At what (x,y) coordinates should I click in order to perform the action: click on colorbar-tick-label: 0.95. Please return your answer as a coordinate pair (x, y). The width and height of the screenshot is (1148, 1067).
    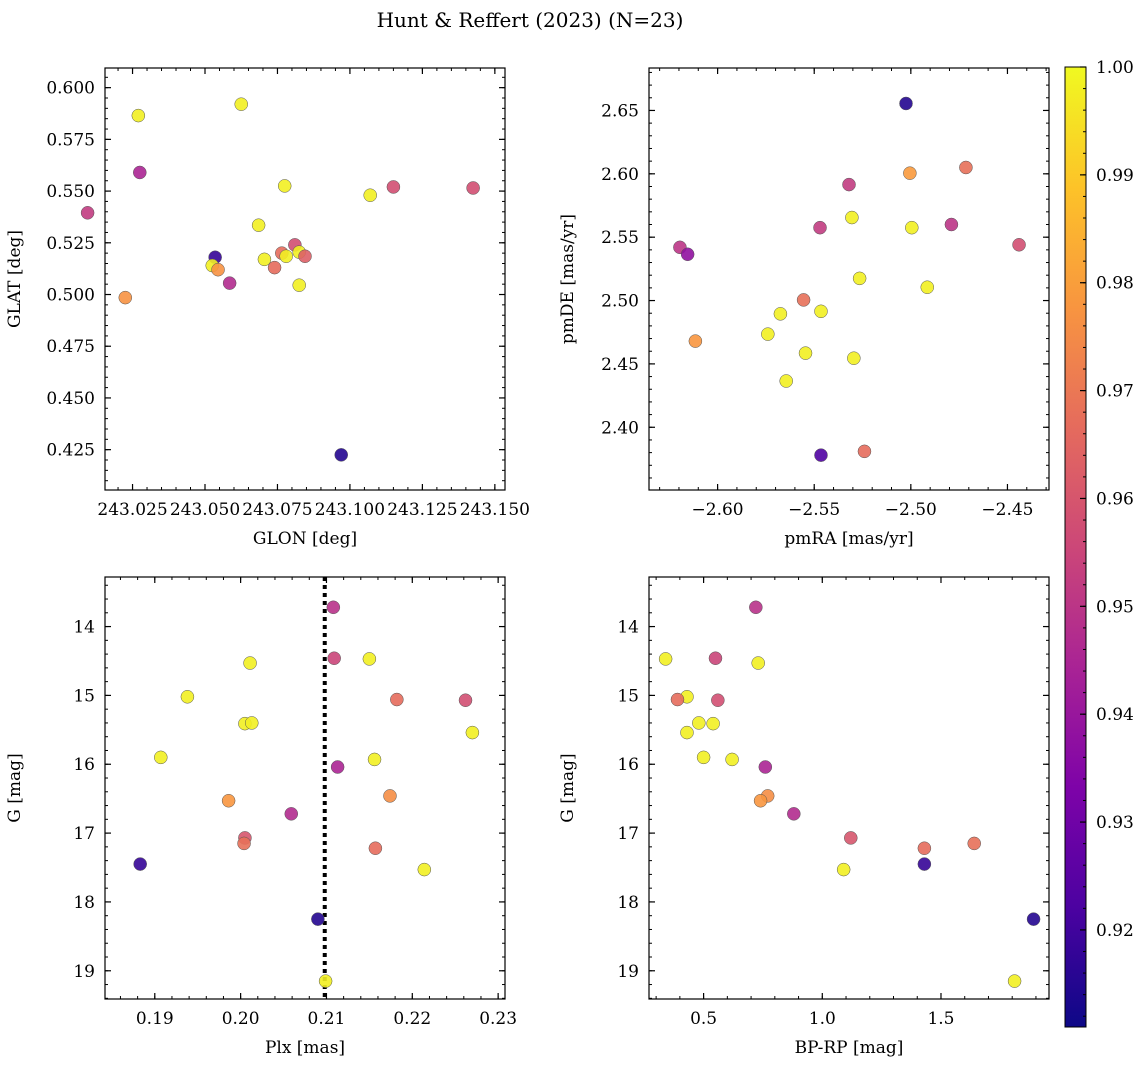
    Looking at the image, I should click on (1115, 607).